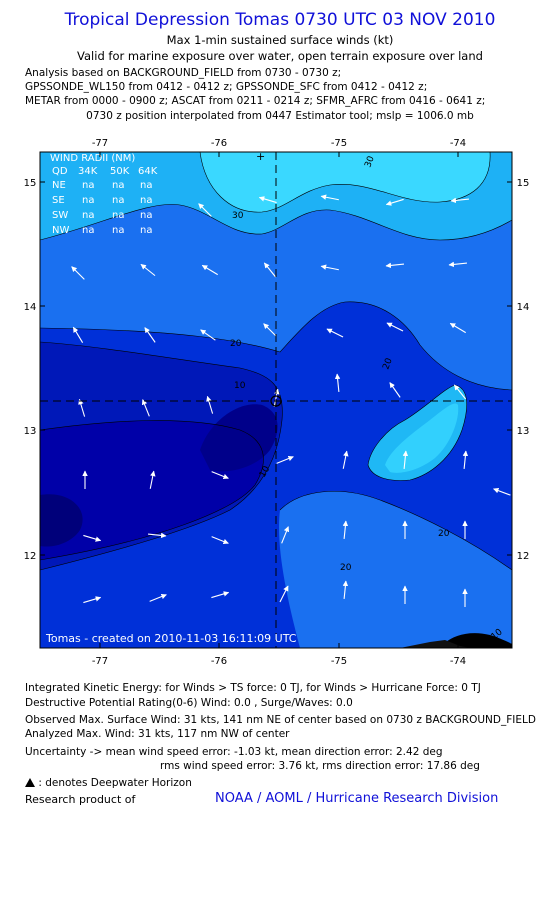  Describe the element at coordinates (92, 158) in the screenshot. I see `wind-radii-title: WIND RADII (NM)` at that location.